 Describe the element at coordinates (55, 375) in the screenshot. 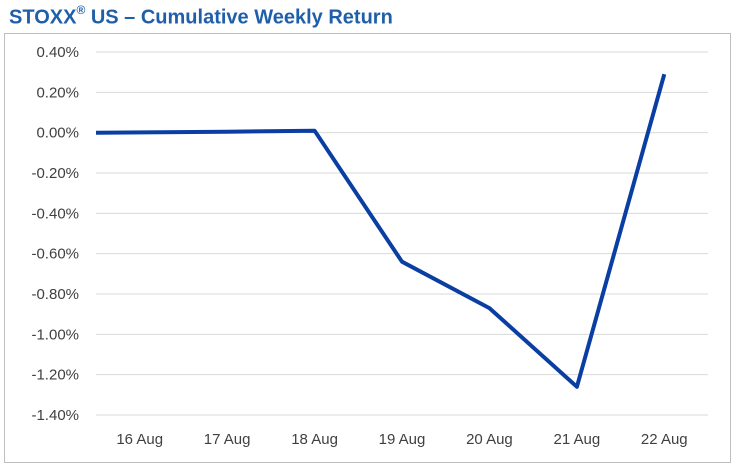

I see `y-tick-label: -1.20%` at that location.